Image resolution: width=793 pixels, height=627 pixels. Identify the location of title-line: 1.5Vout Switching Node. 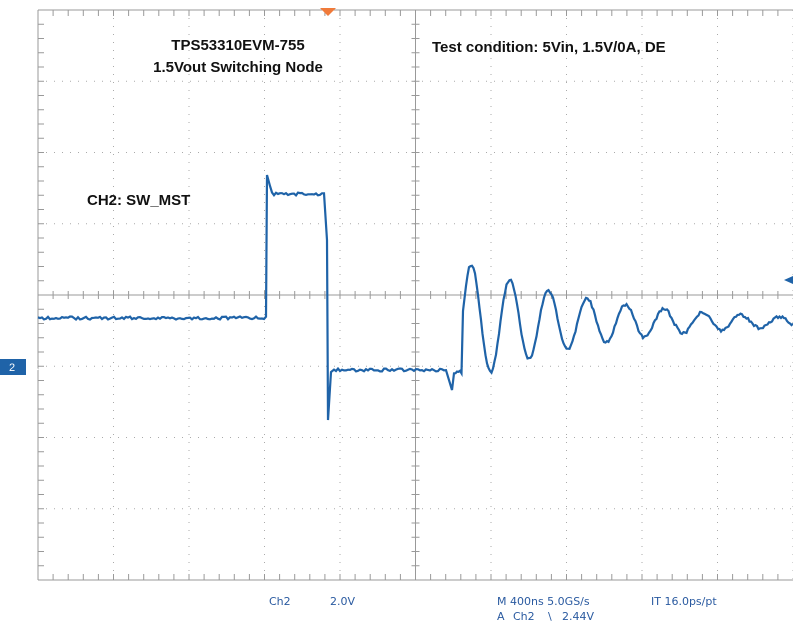
(238, 67).